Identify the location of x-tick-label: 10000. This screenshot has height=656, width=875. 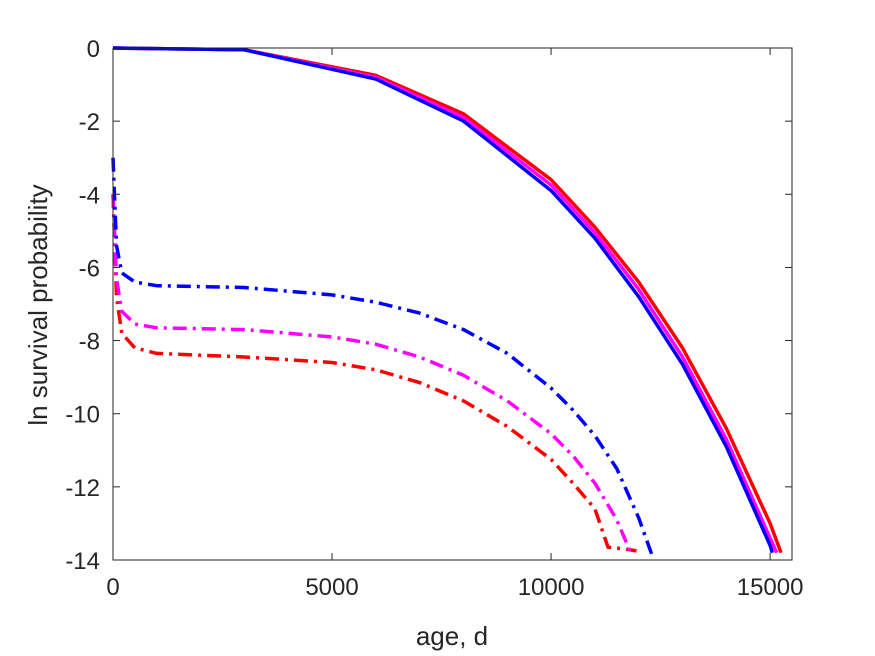
(551, 587).